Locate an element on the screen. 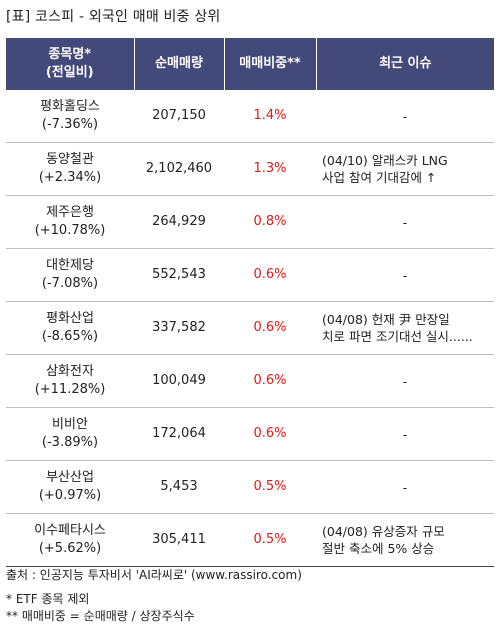 The image size is (500, 630). stock-change: (+5.62%) is located at coordinates (70, 548).